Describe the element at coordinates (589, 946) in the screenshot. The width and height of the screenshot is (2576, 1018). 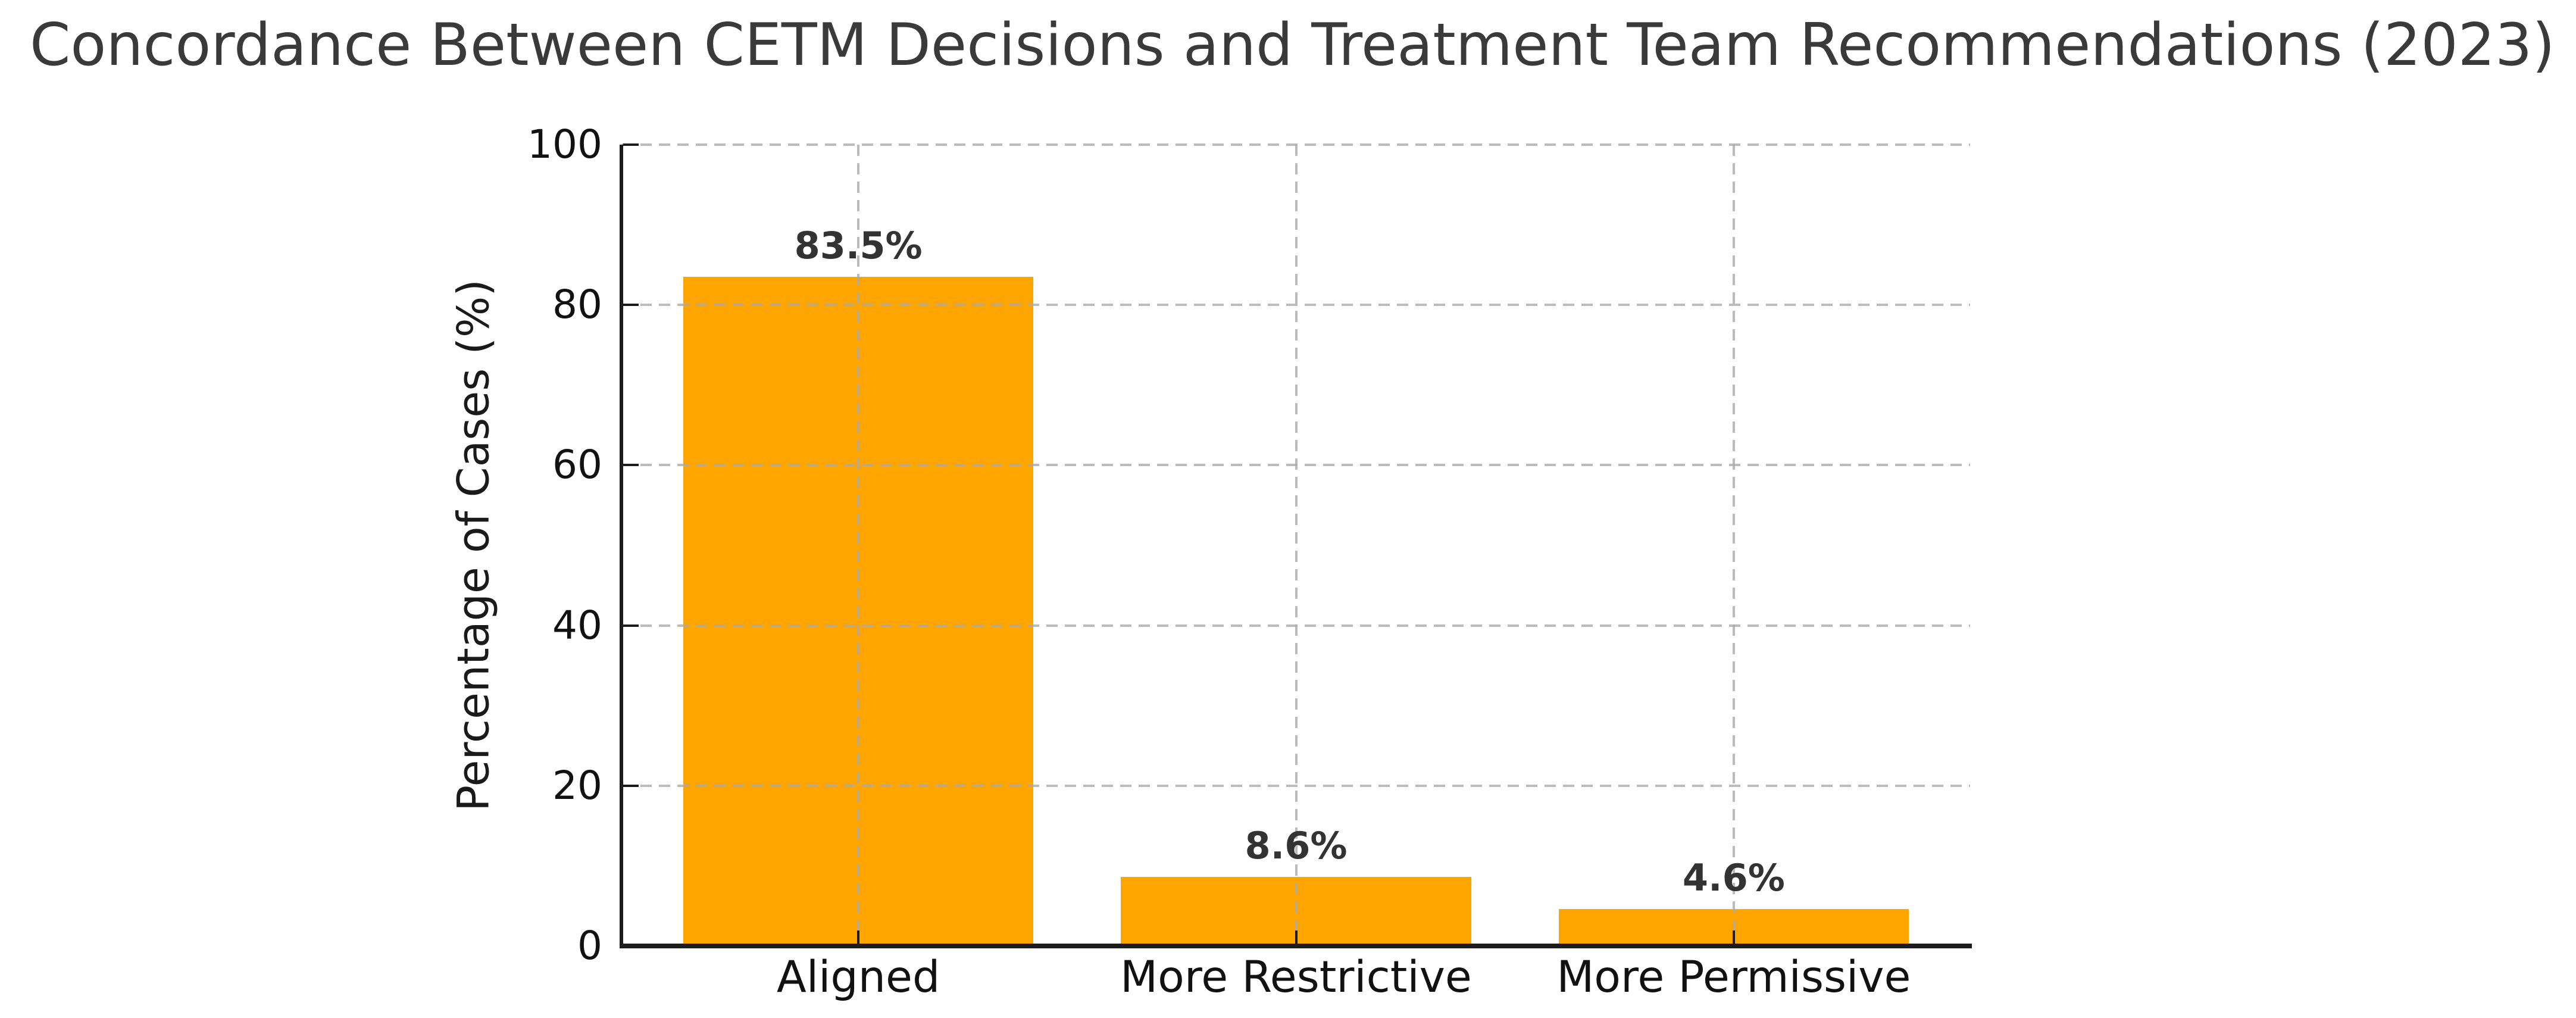
I see `y-tick-label: 0` at that location.